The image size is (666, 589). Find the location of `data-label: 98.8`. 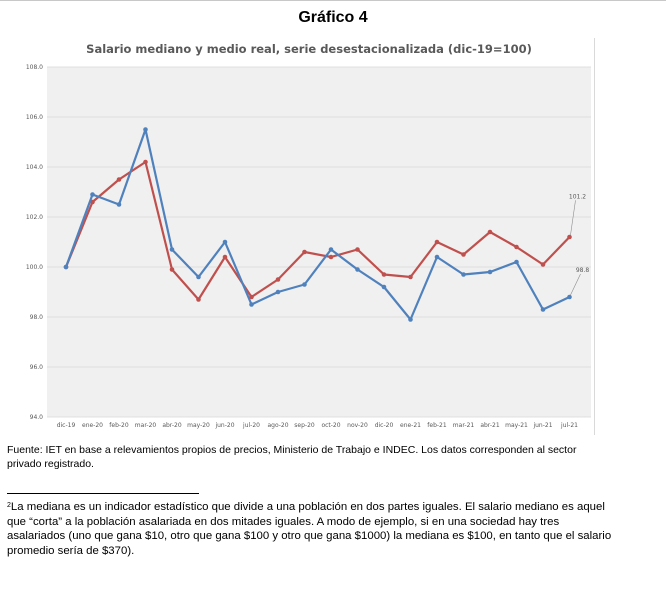

data-label: 98.8 is located at coordinates (583, 270).